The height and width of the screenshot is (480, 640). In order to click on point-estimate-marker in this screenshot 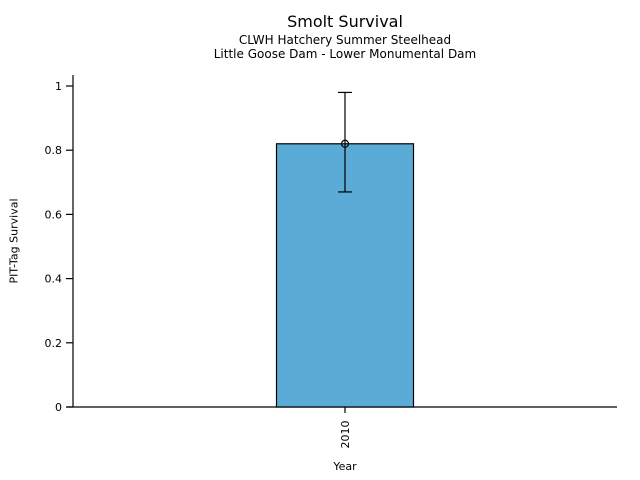, I will do `click(345, 143)`.